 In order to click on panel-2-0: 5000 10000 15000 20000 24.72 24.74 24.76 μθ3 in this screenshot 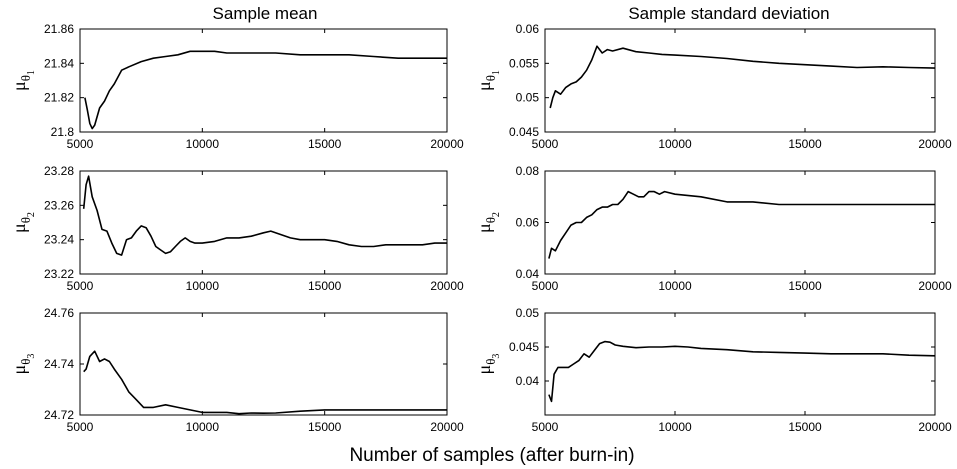, I will do `click(236, 370)`.